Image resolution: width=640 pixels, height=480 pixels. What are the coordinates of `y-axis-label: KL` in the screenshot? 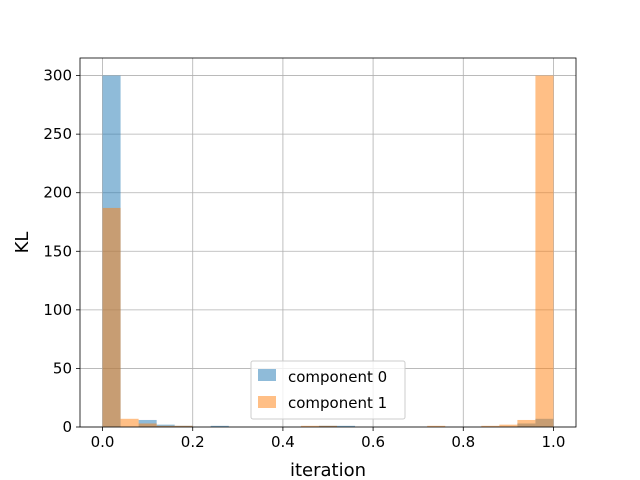 It's located at (22, 243).